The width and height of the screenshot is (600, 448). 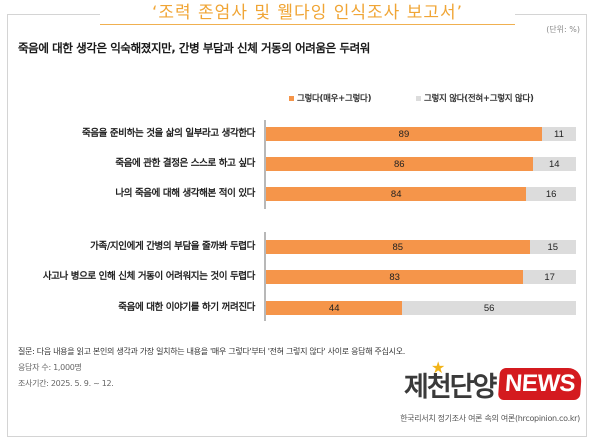 What do you see at coordinates (558, 134) in the screenshot?
I see `bar-segment-disagree: 11` at bounding box center [558, 134].